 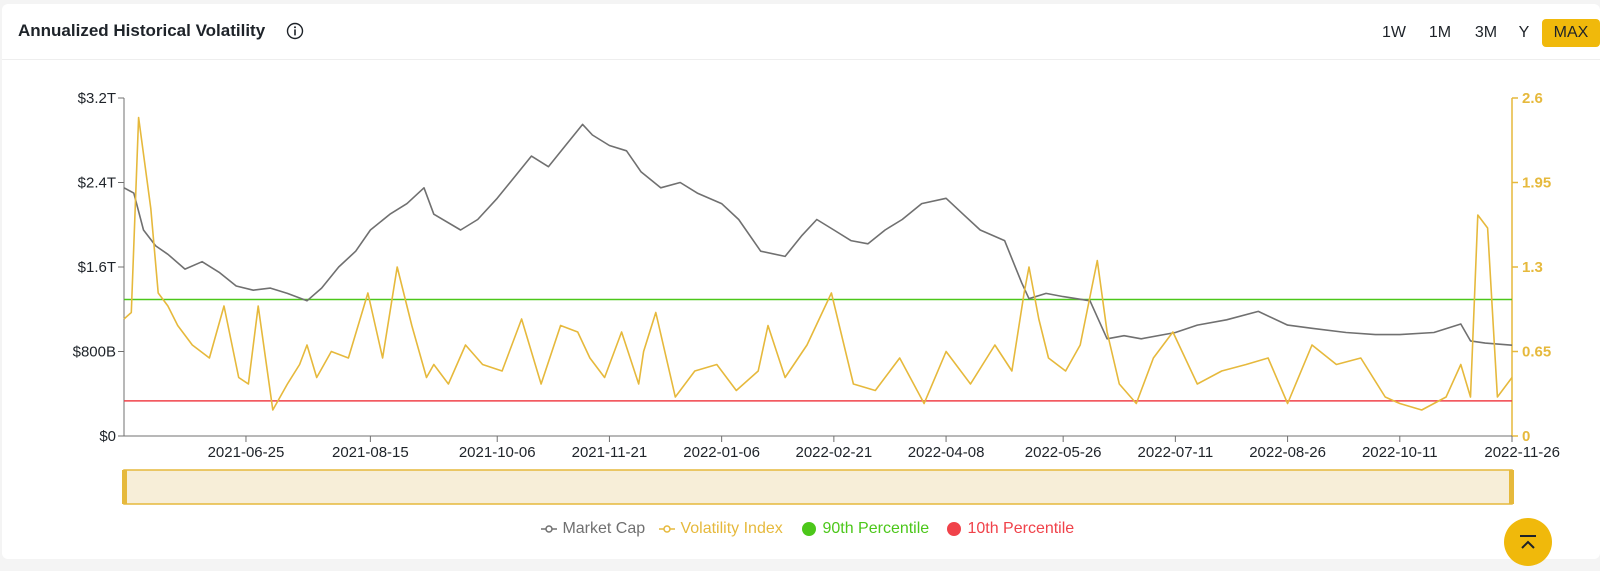 What do you see at coordinates (818, 487) in the screenshot?
I see `range-slider-track` at bounding box center [818, 487].